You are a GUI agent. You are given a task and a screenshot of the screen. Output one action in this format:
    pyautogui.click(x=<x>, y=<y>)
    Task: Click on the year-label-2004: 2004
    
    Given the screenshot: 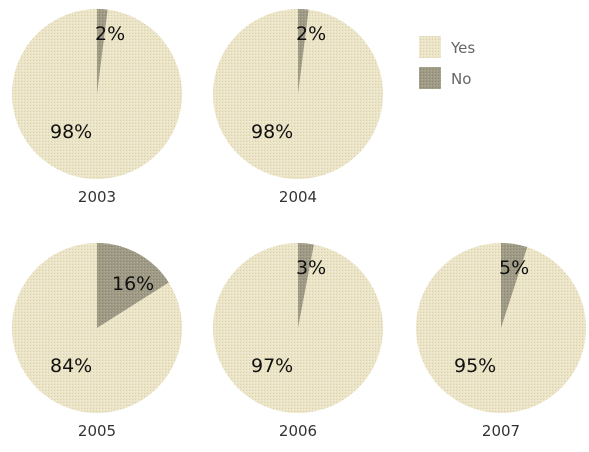 What is the action you would take?
    pyautogui.click(x=298, y=197)
    